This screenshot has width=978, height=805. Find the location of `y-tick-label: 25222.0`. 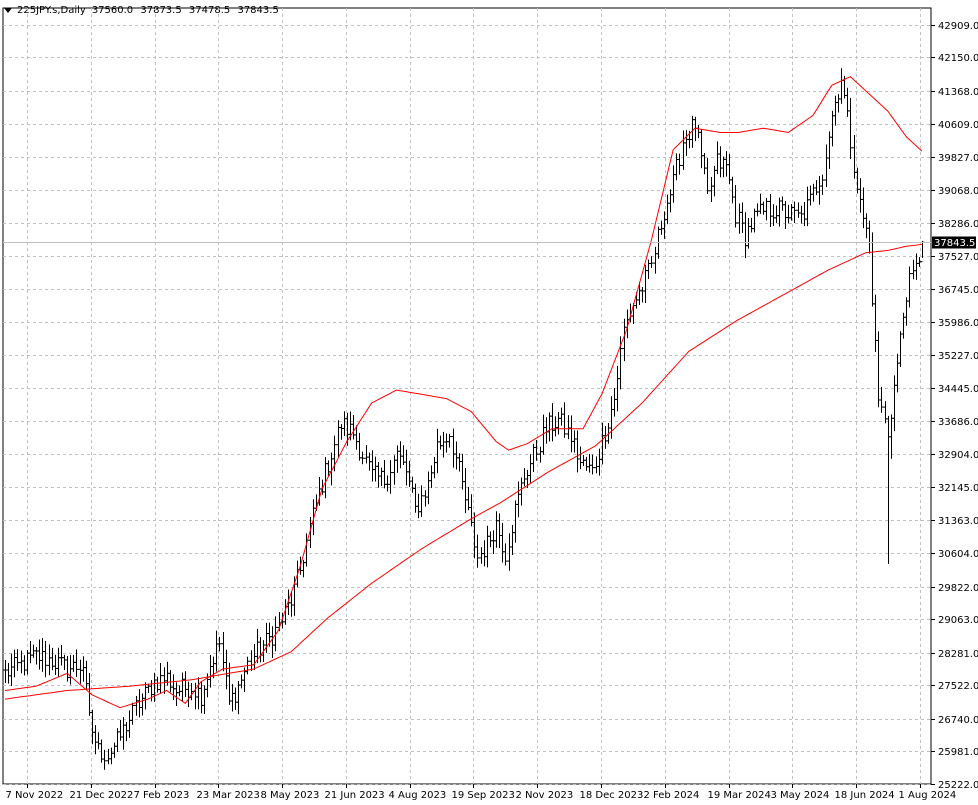

y-tick-label: 25222.0 is located at coordinates (958, 785).